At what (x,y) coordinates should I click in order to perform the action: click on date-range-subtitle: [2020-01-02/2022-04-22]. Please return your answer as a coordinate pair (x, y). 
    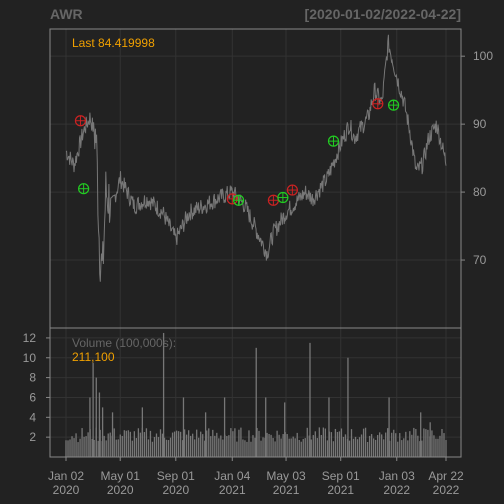
    Looking at the image, I should click on (383, 14).